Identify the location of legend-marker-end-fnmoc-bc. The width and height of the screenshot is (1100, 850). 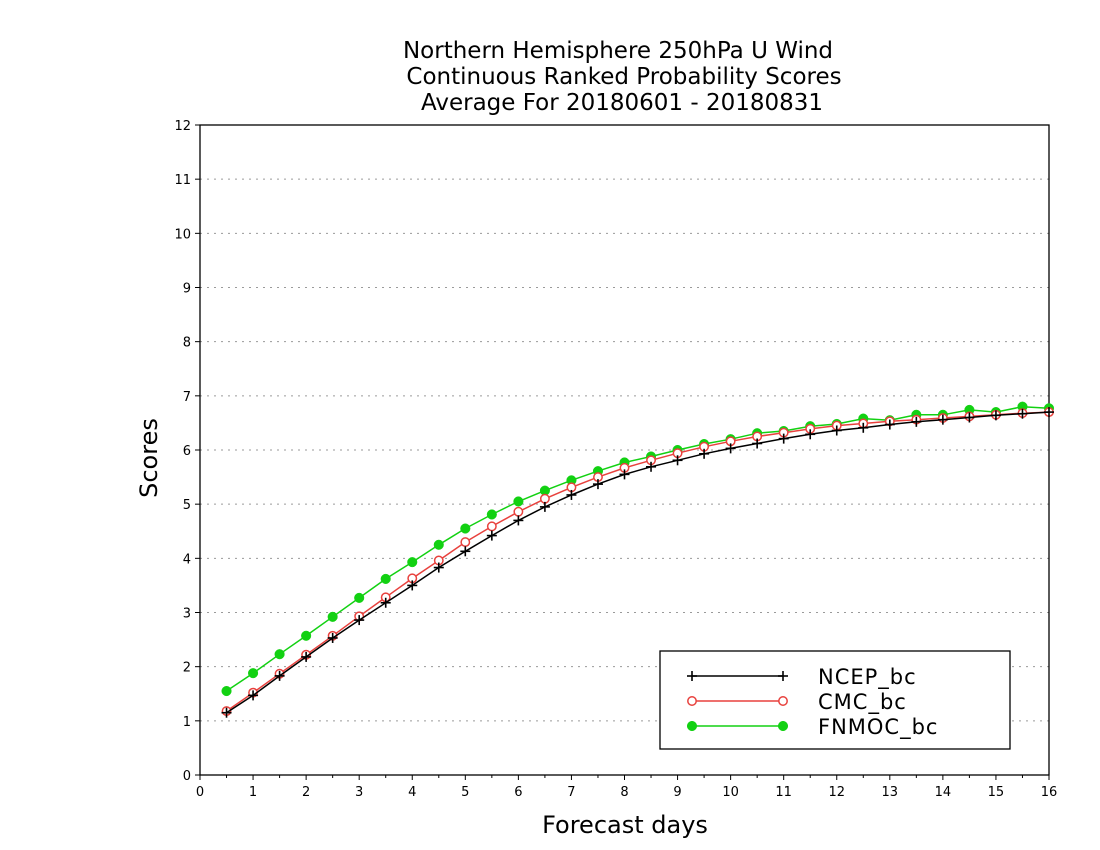
(783, 726).